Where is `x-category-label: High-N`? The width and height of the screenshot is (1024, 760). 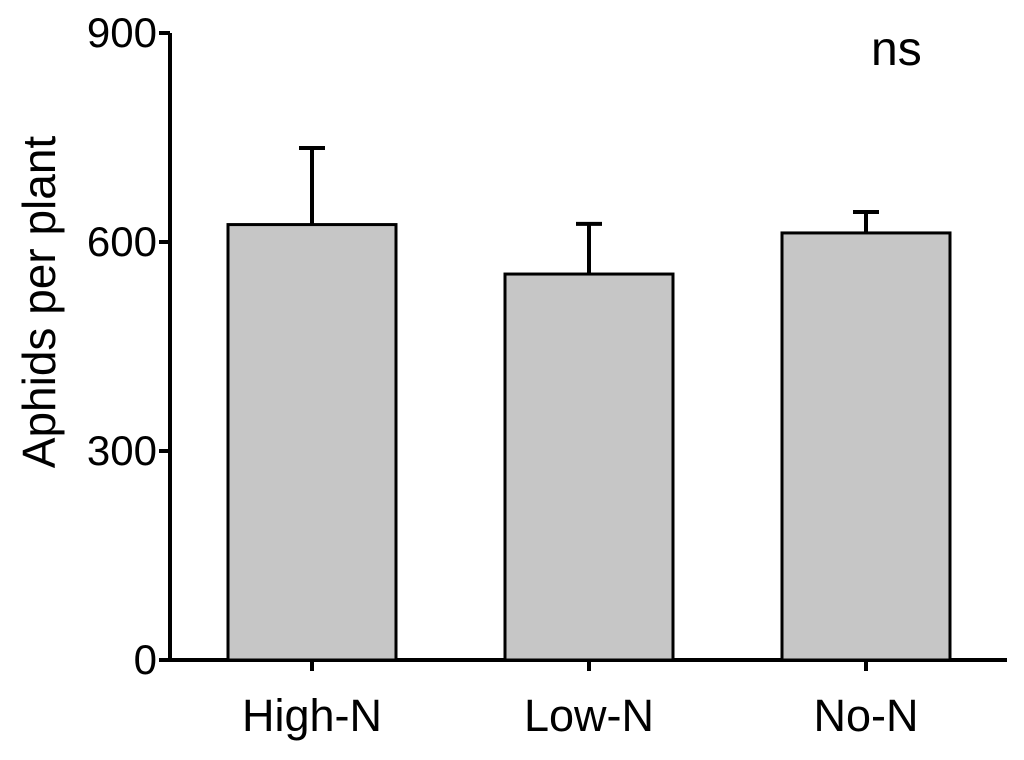 x-category-label: High-N is located at coordinates (312, 715).